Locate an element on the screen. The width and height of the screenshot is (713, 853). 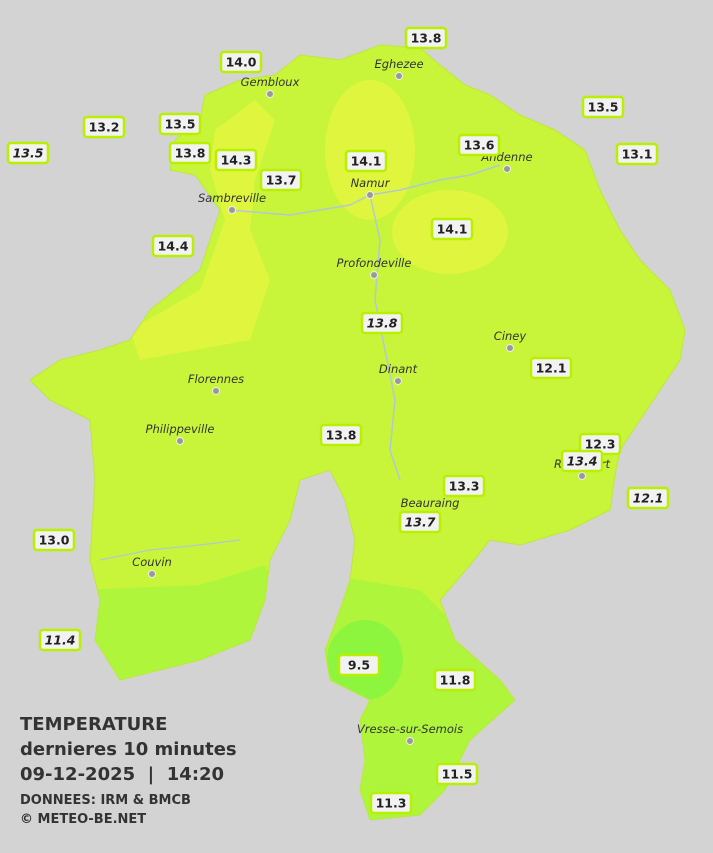
legend-title: TEMPERATURE is located at coordinates (93, 724).